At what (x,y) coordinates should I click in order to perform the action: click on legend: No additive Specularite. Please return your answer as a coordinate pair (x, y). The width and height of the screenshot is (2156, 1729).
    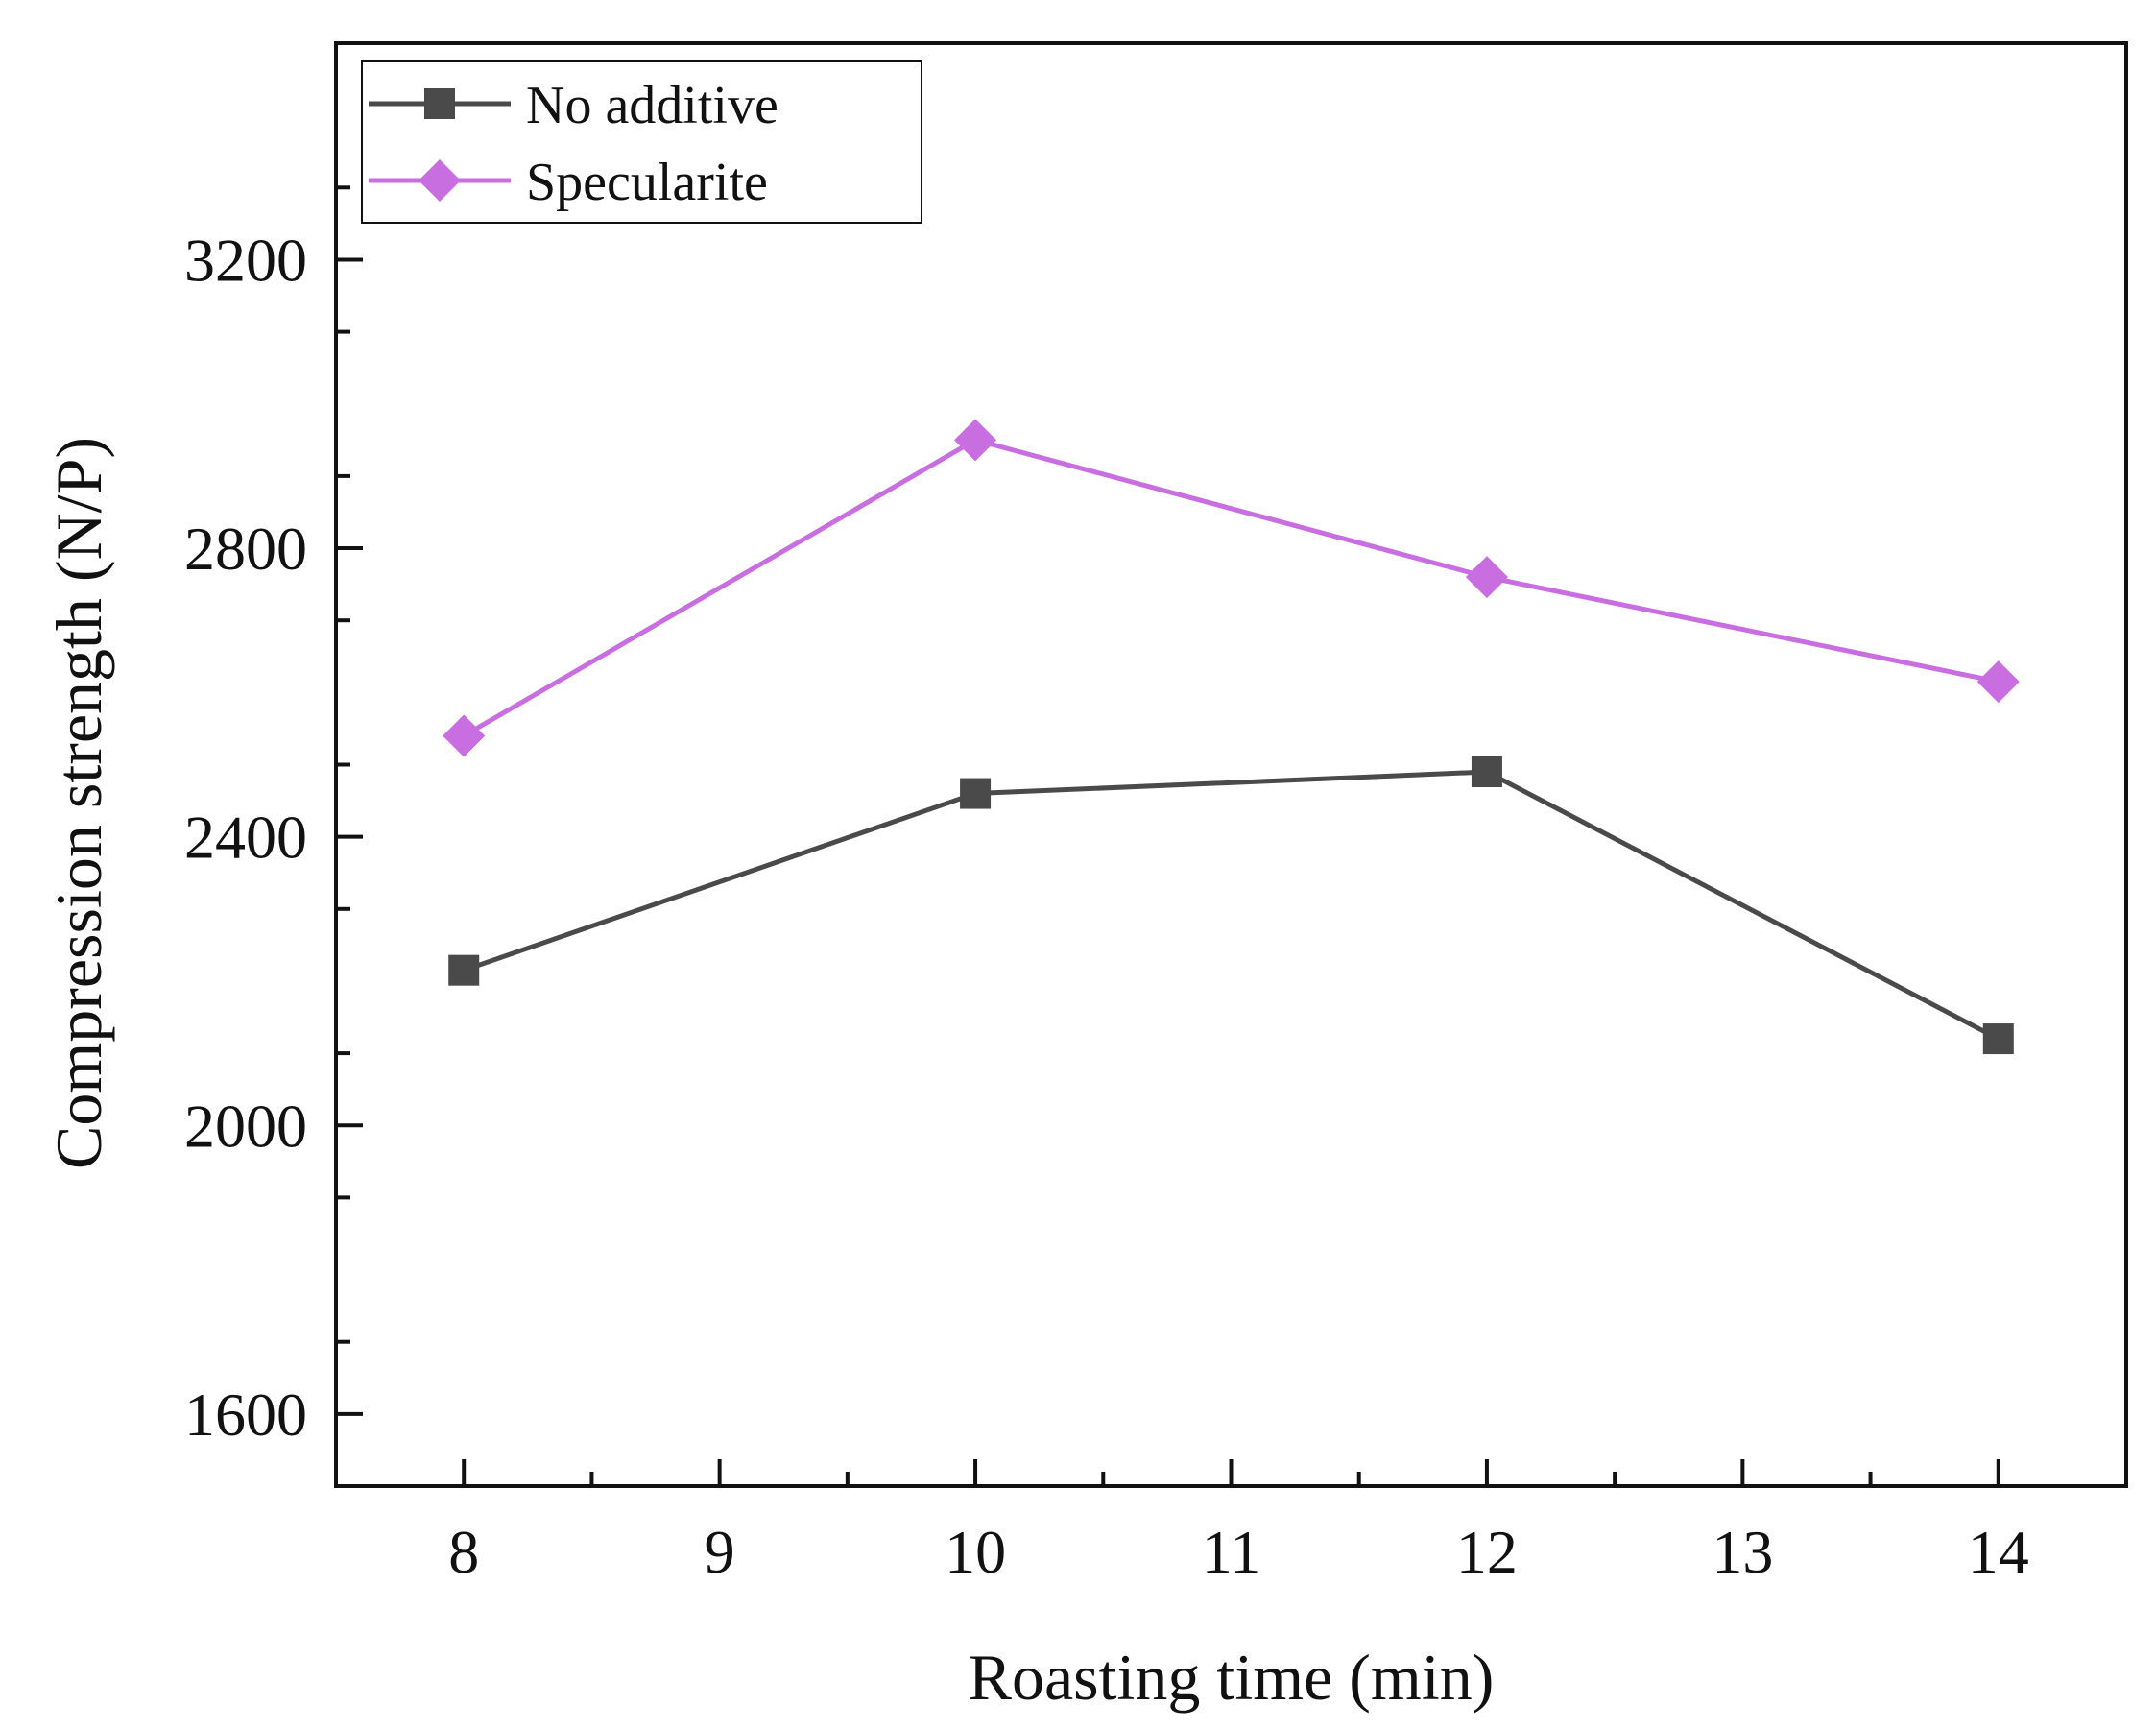
    Looking at the image, I should click on (641, 142).